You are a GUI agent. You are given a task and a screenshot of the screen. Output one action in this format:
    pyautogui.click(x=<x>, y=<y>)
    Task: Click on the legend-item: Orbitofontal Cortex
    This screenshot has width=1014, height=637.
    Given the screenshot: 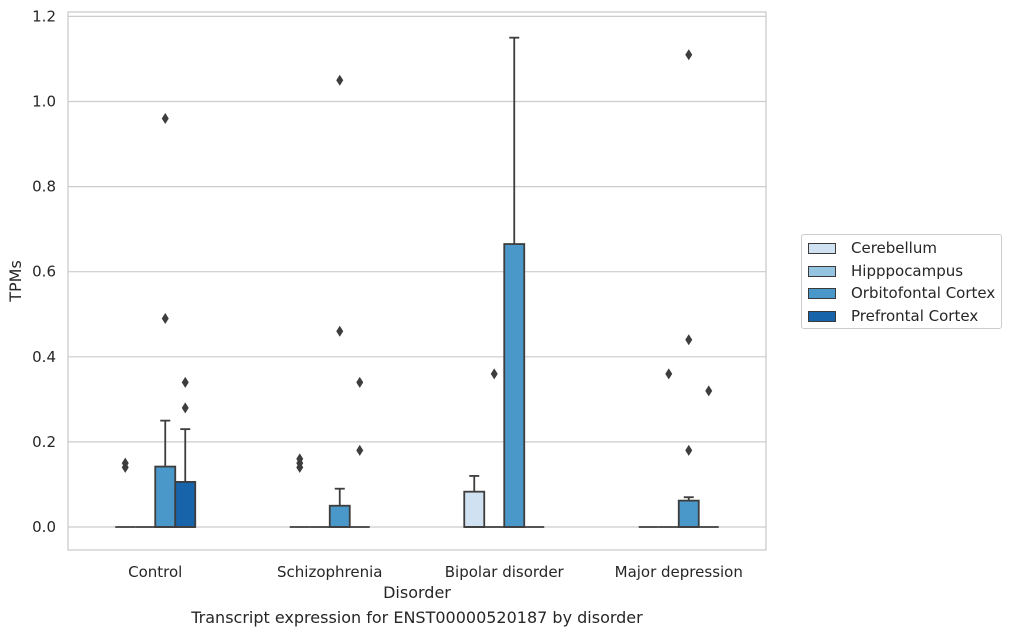 What is the action you would take?
    pyautogui.click(x=903, y=293)
    